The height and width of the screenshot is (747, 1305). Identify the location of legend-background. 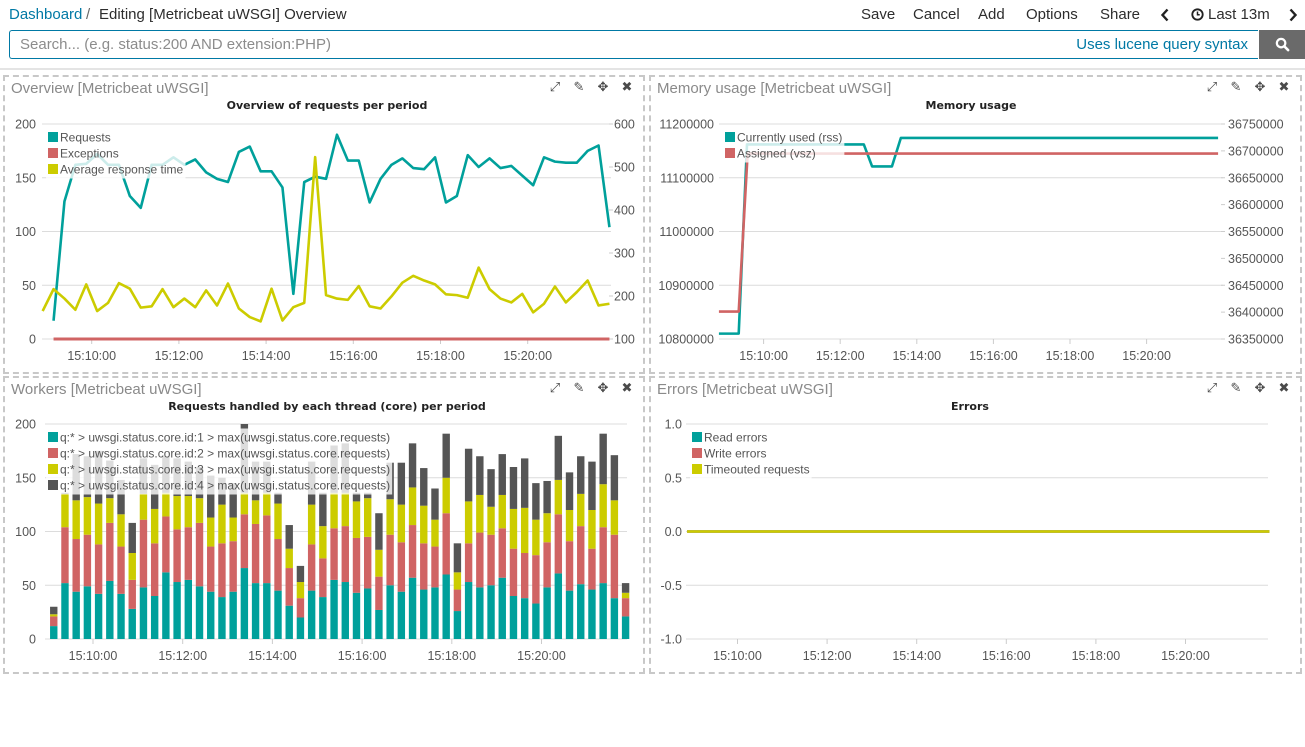
(751, 453).